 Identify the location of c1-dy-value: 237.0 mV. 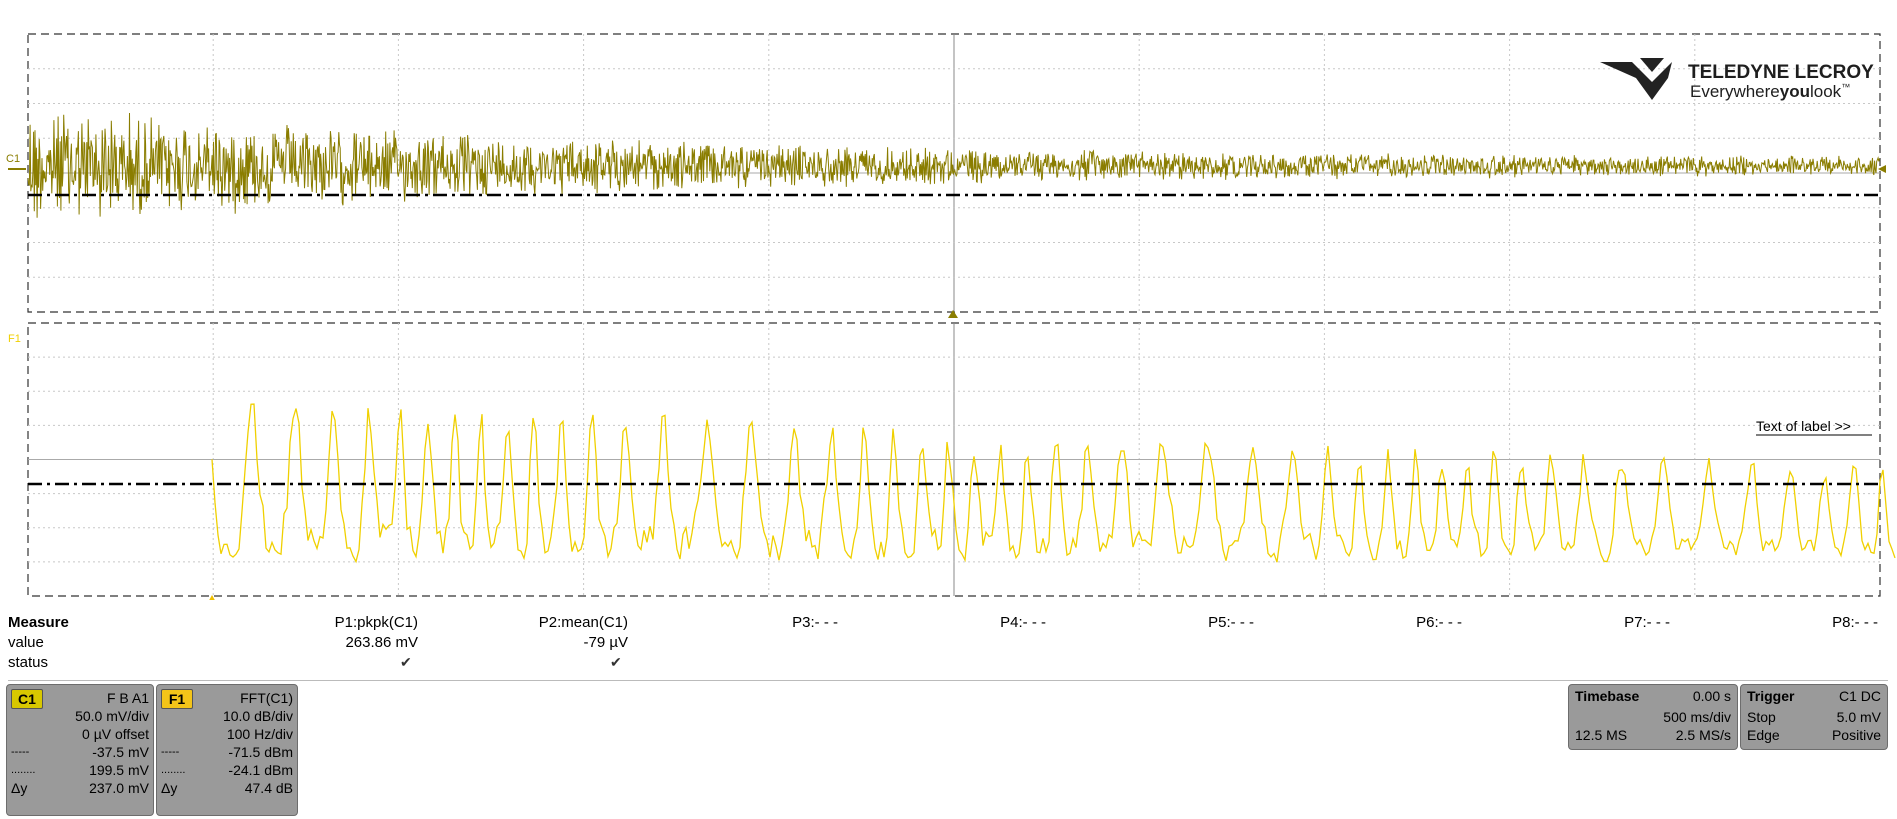
(119, 788).